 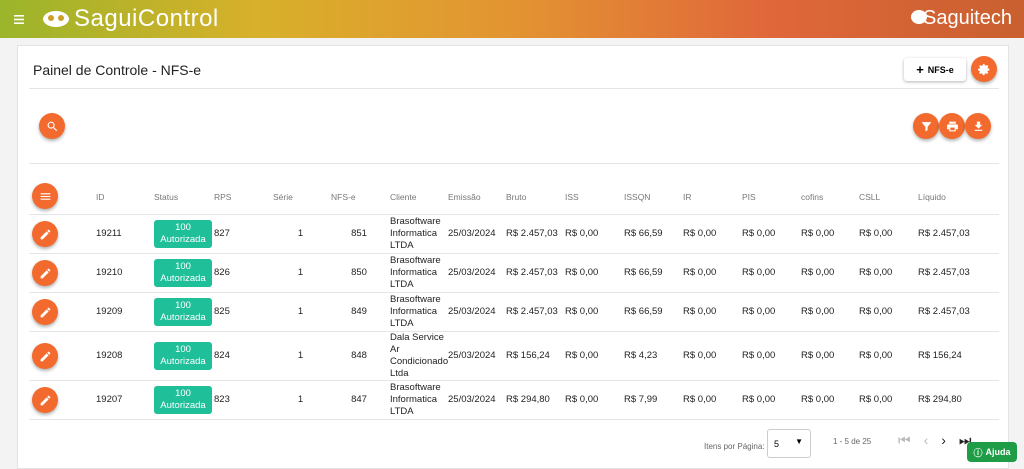 What do you see at coordinates (359, 233) in the screenshot?
I see `cell-nfse: 851` at bounding box center [359, 233].